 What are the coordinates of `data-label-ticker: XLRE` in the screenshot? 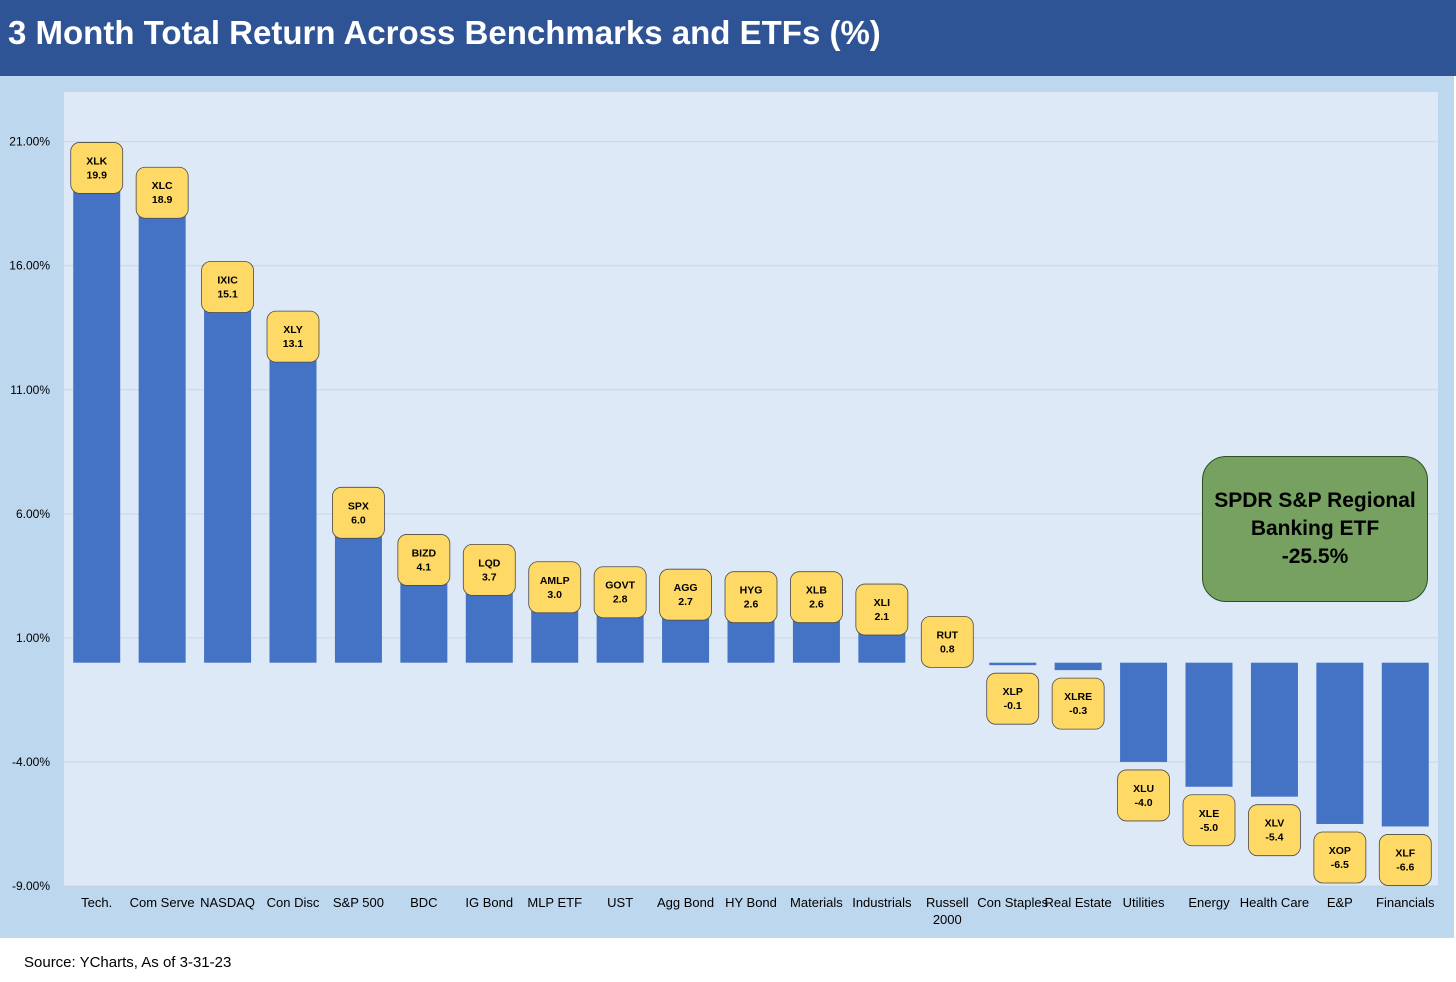 It's located at (1078, 697).